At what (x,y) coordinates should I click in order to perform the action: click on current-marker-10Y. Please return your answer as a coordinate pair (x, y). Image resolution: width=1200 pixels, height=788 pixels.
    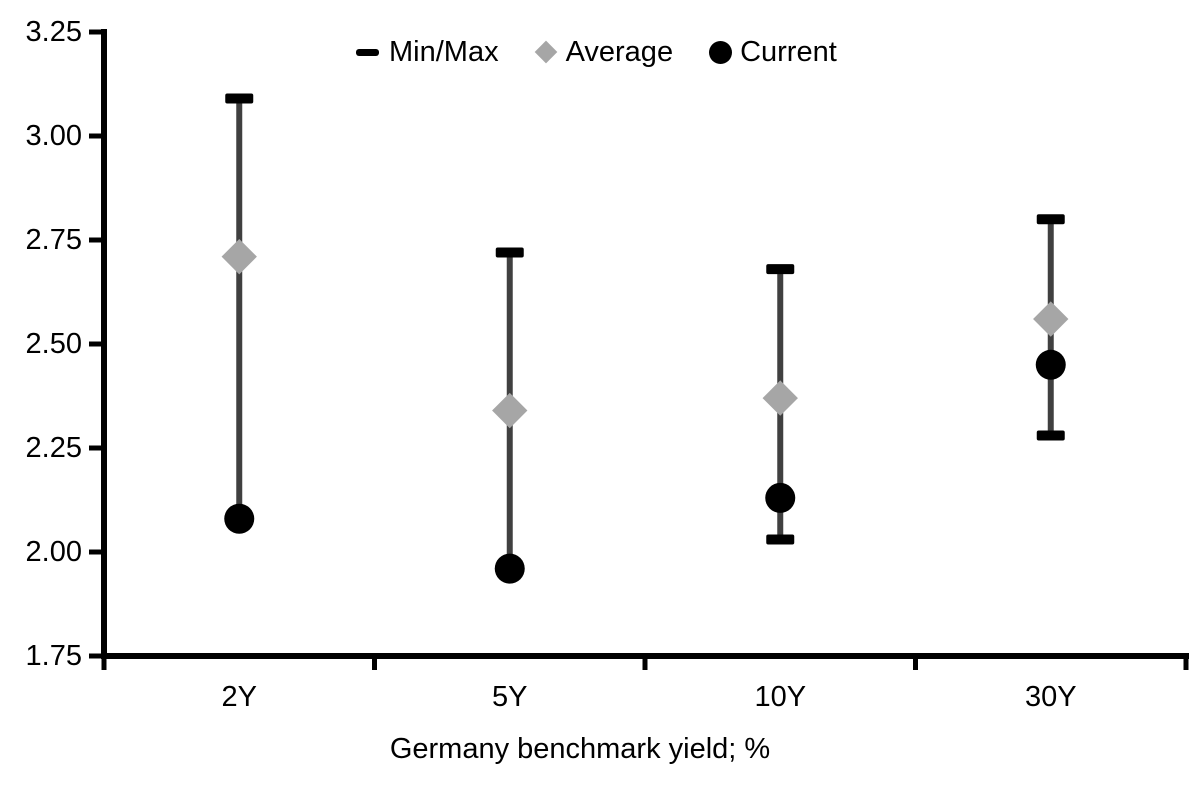
    Looking at the image, I should click on (780, 497).